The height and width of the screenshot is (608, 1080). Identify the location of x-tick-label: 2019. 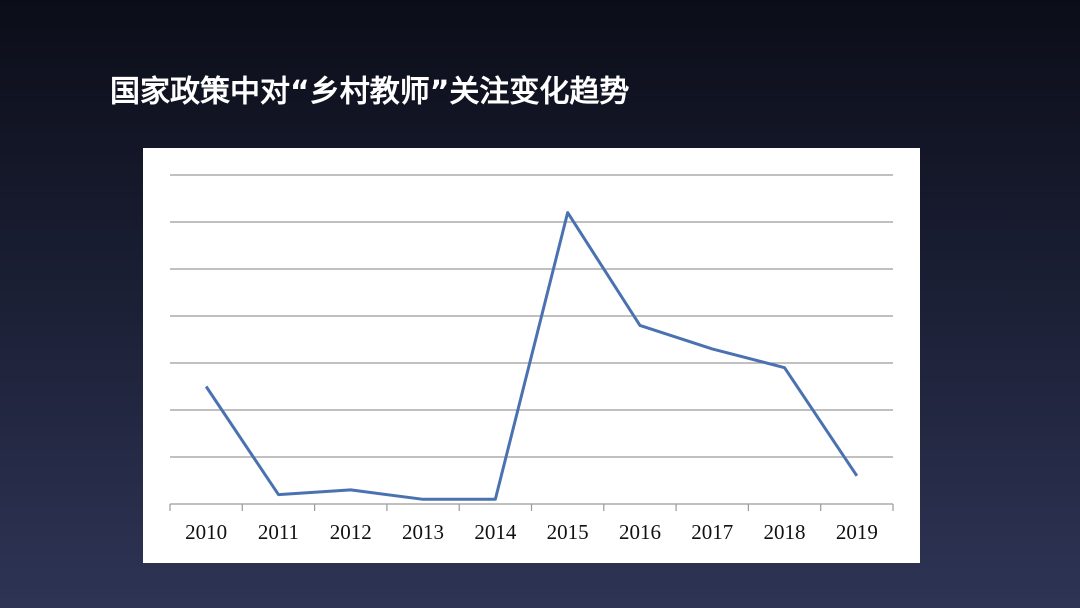
(857, 532).